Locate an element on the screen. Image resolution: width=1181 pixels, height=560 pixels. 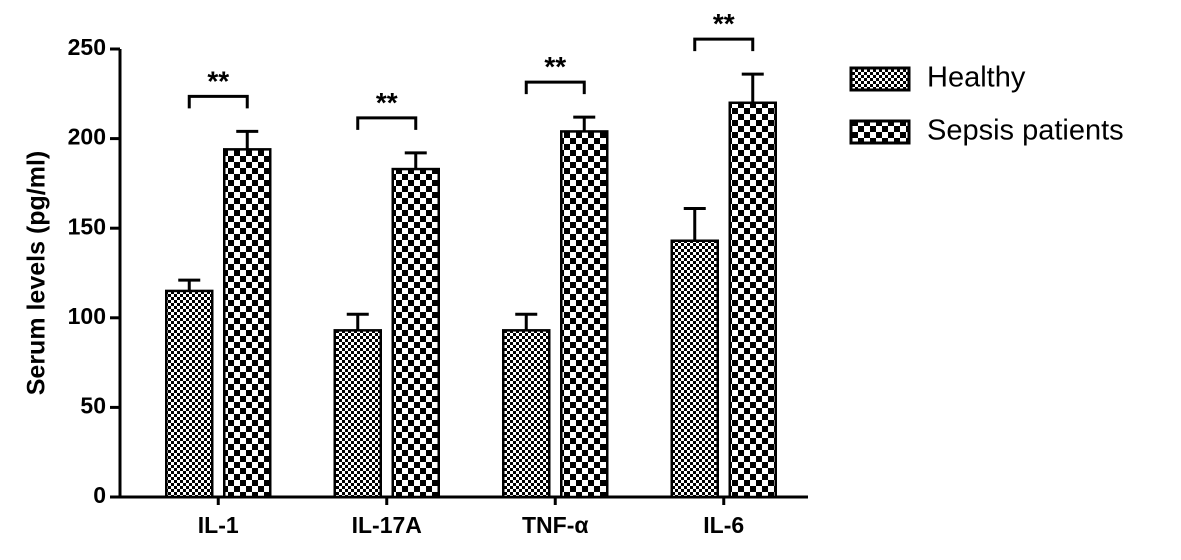
y-tick-label: 100 is located at coordinates (87, 316).